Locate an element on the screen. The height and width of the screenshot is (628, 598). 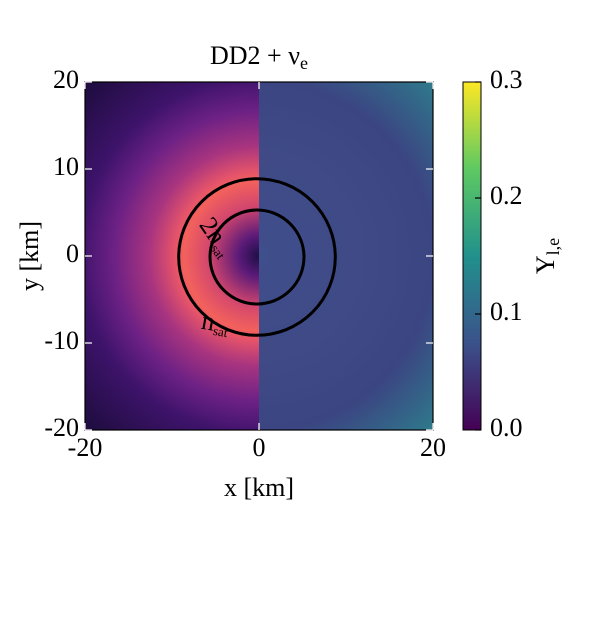
chart-title: DD2 + νe is located at coordinates (259, 57).